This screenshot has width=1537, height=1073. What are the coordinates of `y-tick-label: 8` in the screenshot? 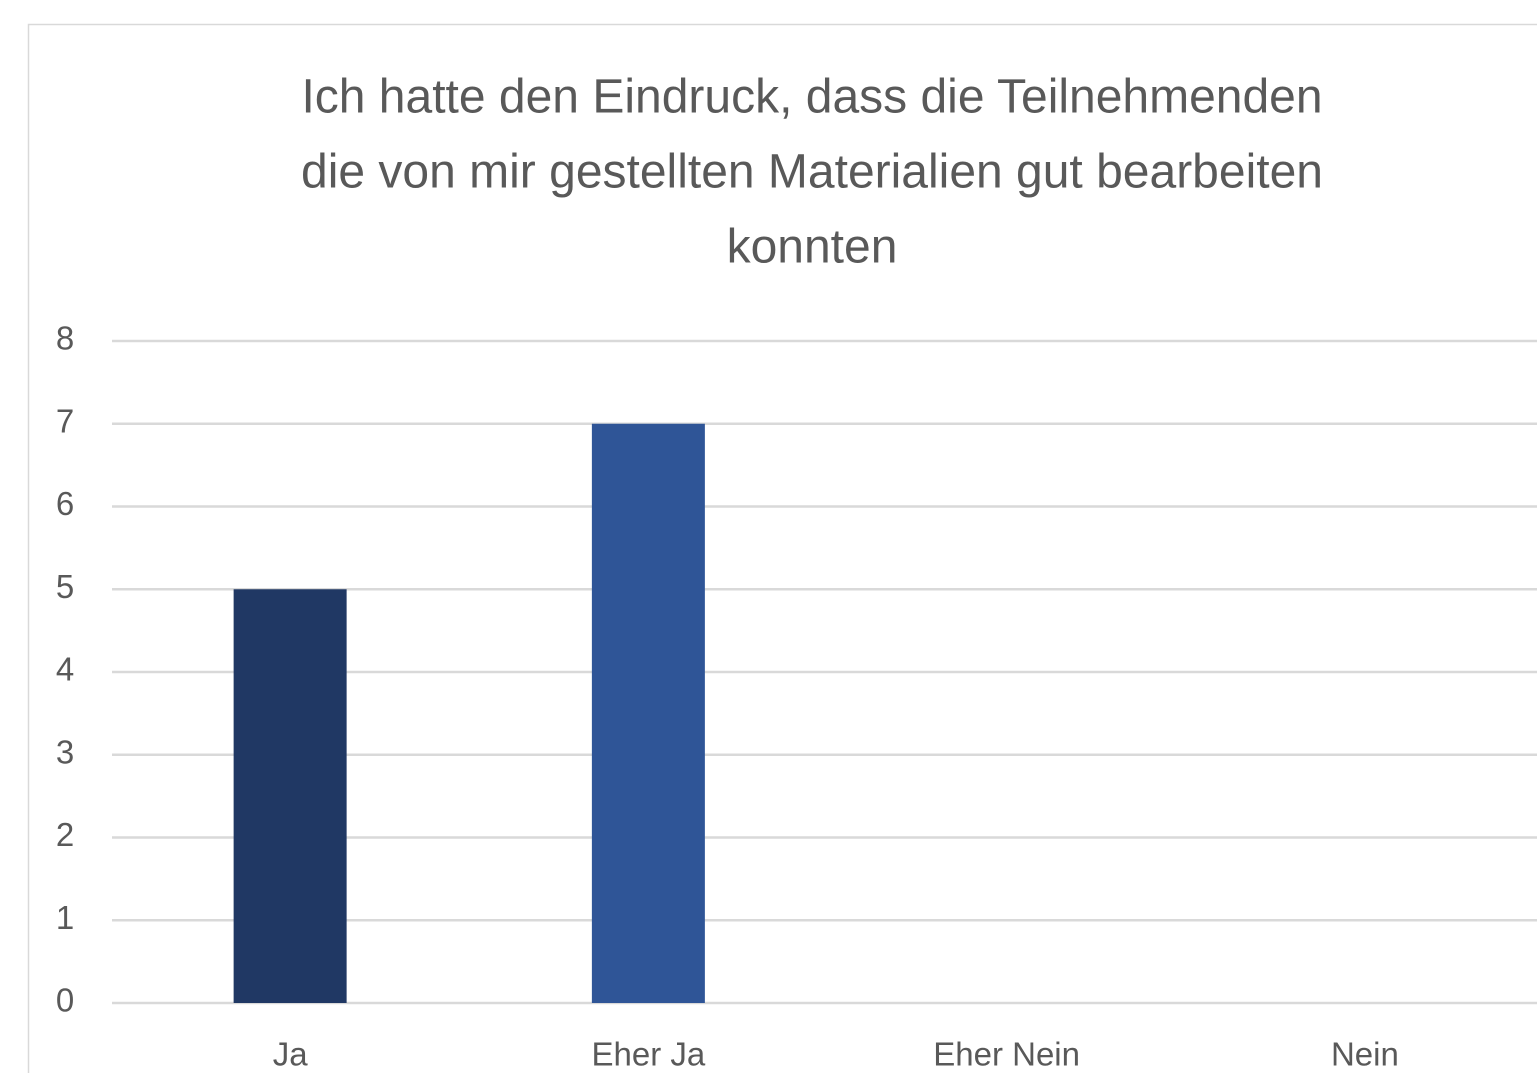 It's located at (65, 338).